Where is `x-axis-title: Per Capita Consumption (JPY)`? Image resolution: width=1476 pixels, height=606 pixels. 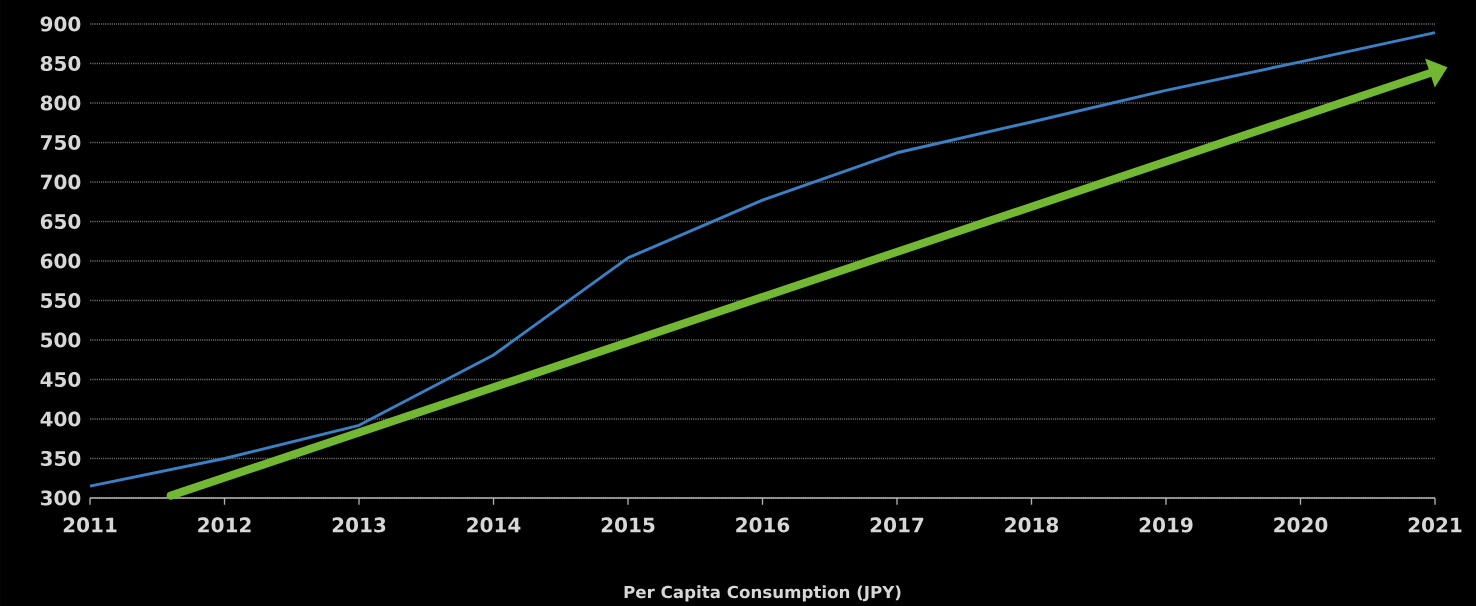
x-axis-title: Per Capita Consumption (JPY) is located at coordinates (762, 593).